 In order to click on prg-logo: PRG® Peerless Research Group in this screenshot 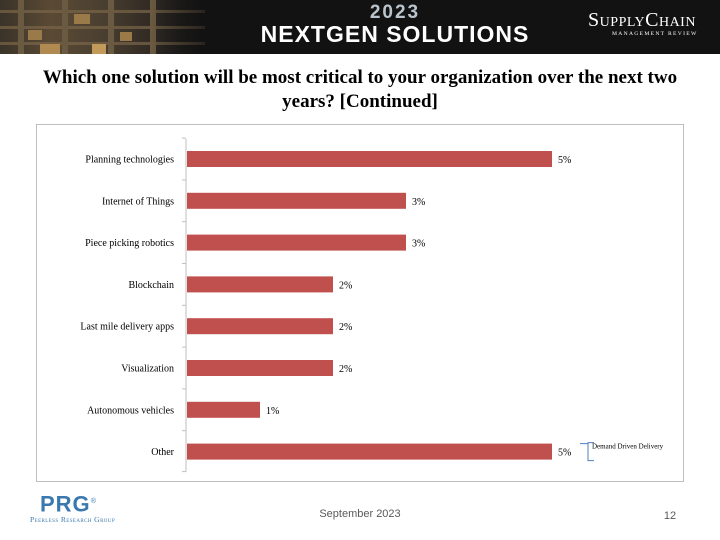, I will do `click(80, 508)`.